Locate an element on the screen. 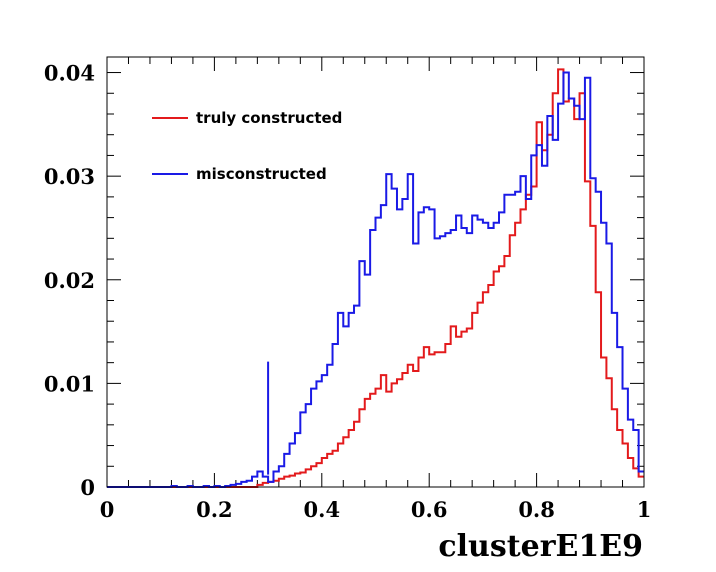 Image resolution: width=716 pixels, height=572 pixels. x-axis-title: clusterE1E9 is located at coordinates (540, 546).